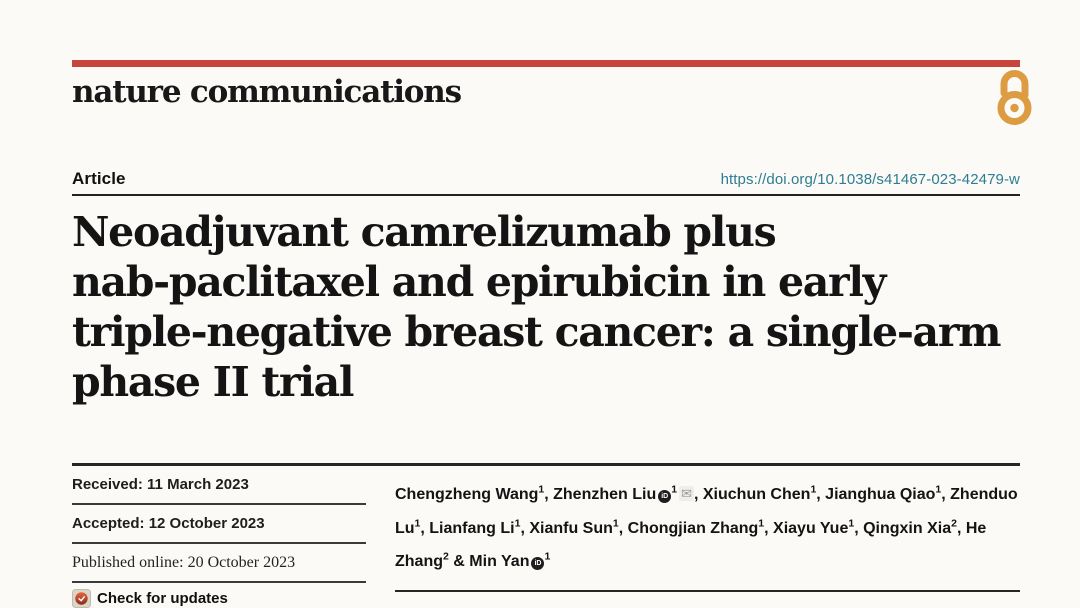 The height and width of the screenshot is (608, 1080). I want to click on published-date-row: Published online: 20 October 2023, so click(219, 563).